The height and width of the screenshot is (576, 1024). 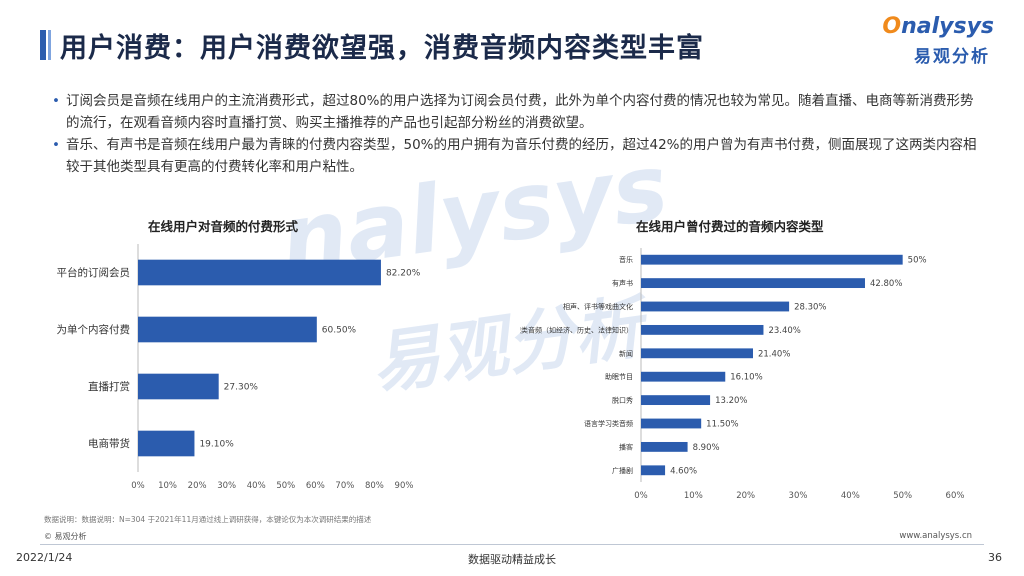 What do you see at coordinates (382, 48) in the screenshot?
I see `page-title: 用户消费：用户消费欲望强，消费音频内容类型丰富` at bounding box center [382, 48].